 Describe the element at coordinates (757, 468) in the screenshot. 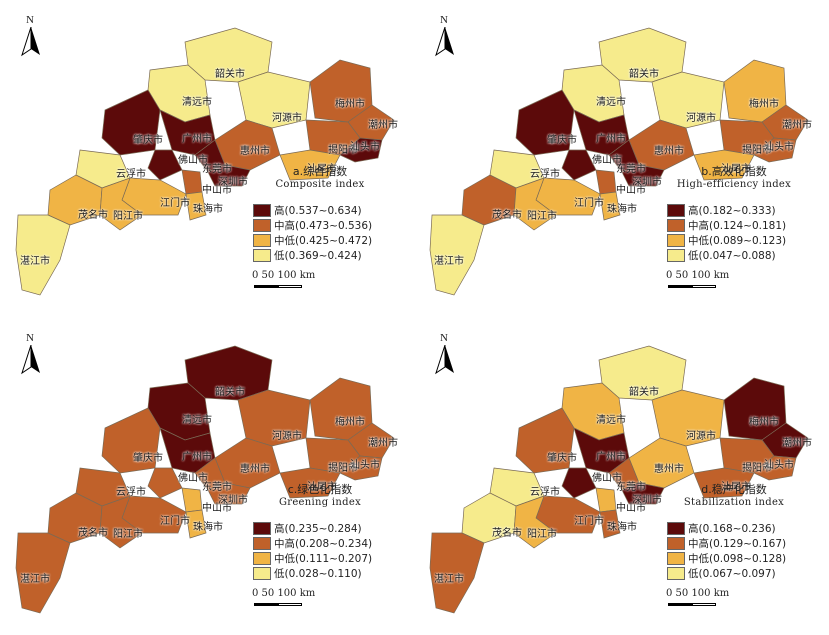

I see `city-label: 揭阳市` at that location.